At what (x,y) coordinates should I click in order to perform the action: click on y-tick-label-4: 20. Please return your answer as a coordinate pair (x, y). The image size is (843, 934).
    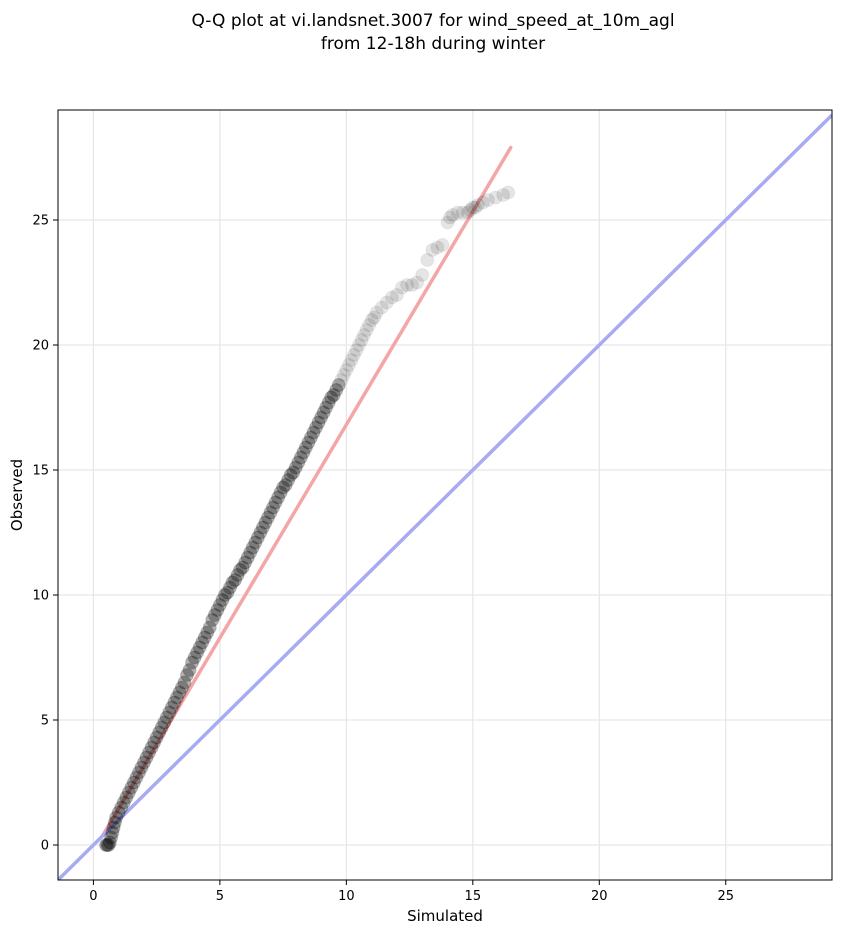
    Looking at the image, I should click on (40, 346).